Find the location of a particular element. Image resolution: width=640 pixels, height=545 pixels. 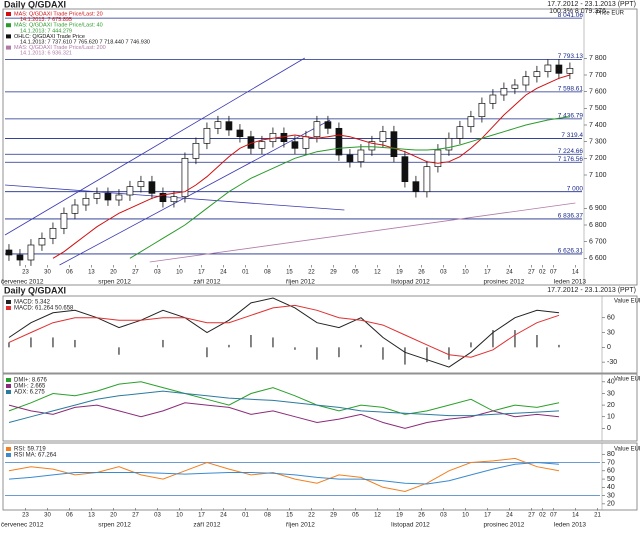

x-tick-label: 26 is located at coordinates (421, 273).